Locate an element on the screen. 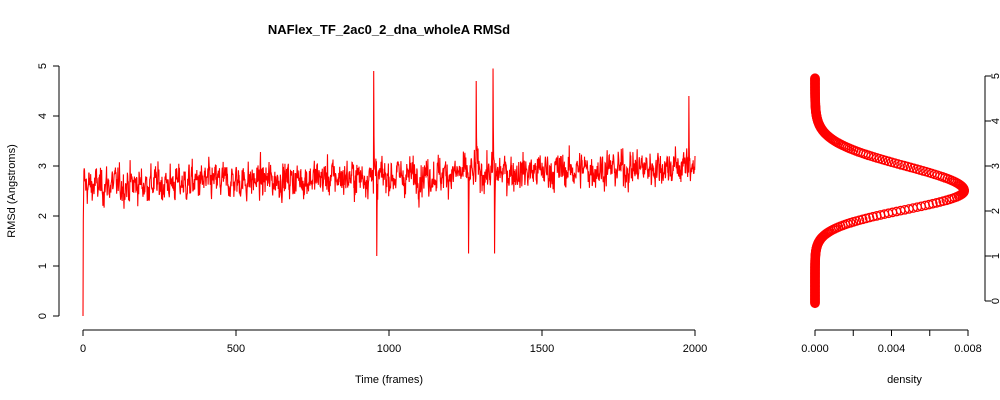 This screenshot has width=1000, height=400. density-x-tick-label: 0.008 is located at coordinates (968, 349).